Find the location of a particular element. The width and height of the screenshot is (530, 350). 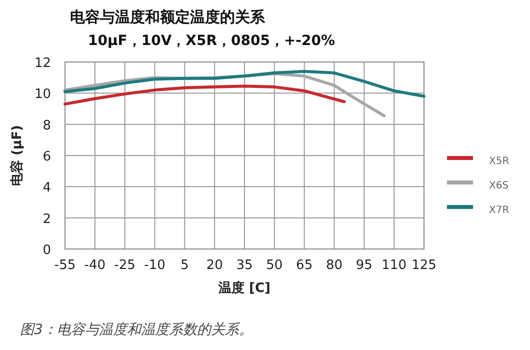

x-tick-label: -55 is located at coordinates (65, 265).